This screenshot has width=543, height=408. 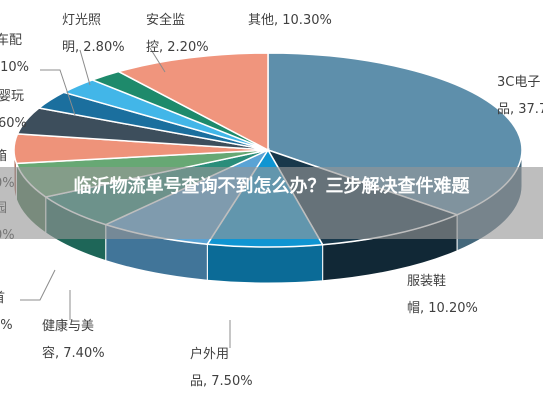 I want to click on data-label-首饰: 首0%, so click(x=6, y=312).